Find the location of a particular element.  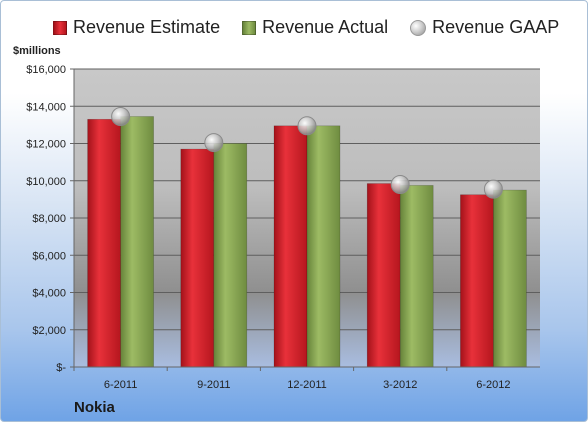

chart-title: Nokia is located at coordinates (94, 407).